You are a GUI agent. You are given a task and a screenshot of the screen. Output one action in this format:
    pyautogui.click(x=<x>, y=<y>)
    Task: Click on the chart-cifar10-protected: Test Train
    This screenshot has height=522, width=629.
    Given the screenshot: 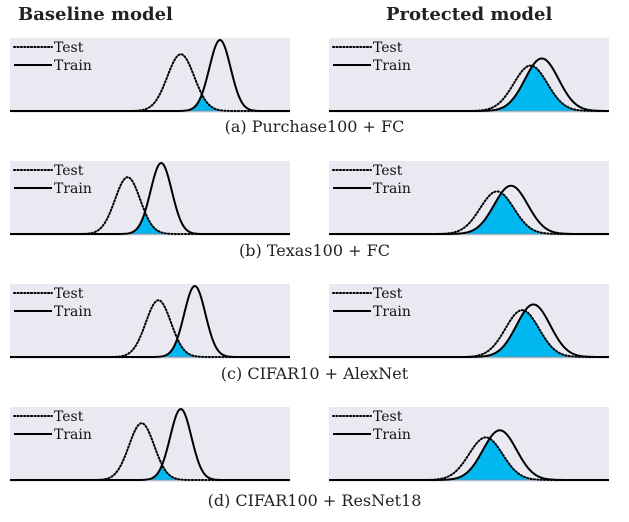 What is the action you would take?
    pyautogui.click(x=469, y=321)
    